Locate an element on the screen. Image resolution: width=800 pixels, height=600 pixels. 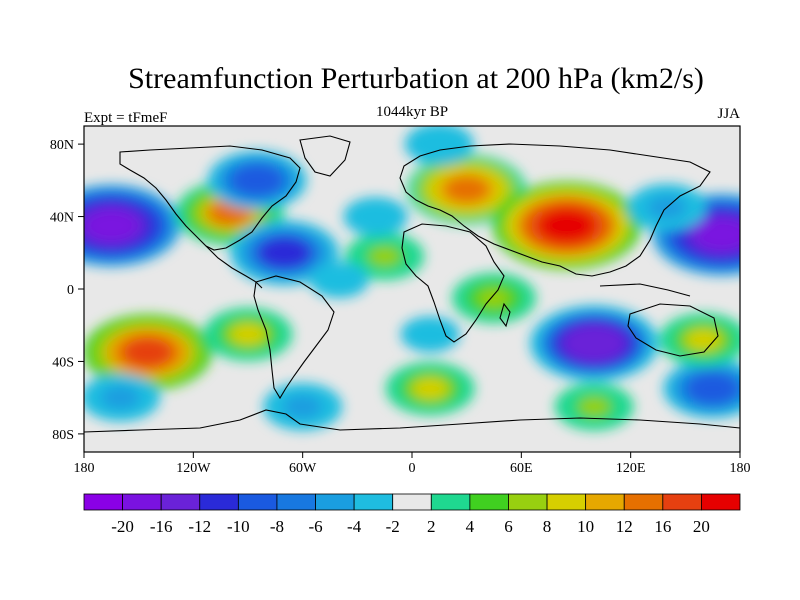
coastline-north-america is located at coordinates (210, 198).